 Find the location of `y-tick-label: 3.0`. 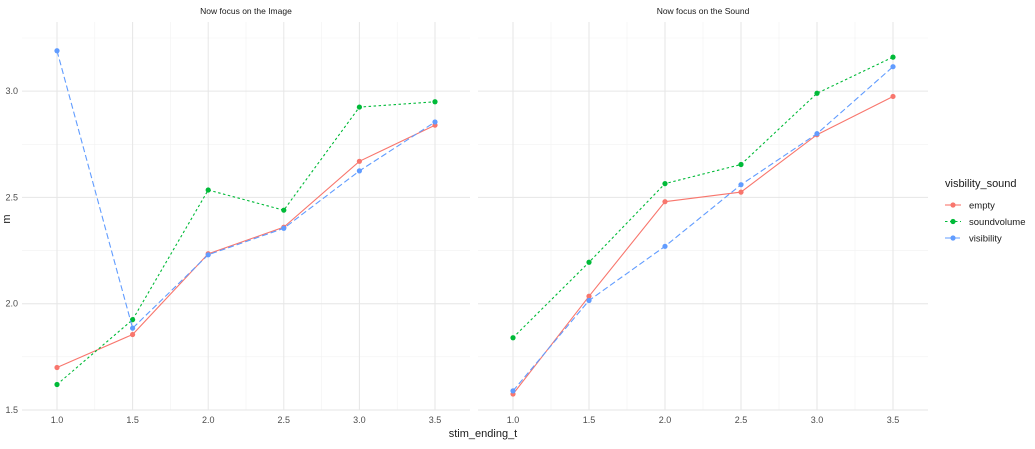

y-tick-label: 3.0 is located at coordinates (11, 91).